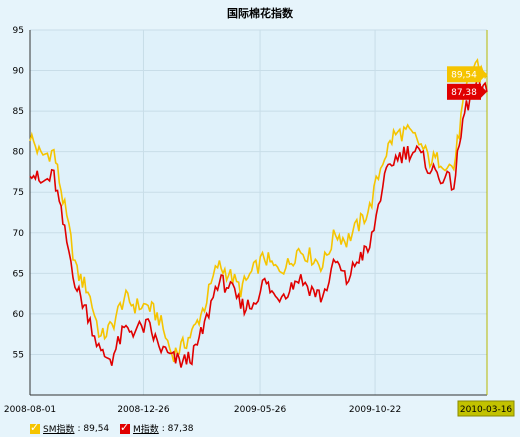 Image resolution: width=520 pixels, height=437 pixels. Describe the element at coordinates (19, 234) in the screenshot. I see `y-tick-label: 70` at that location.